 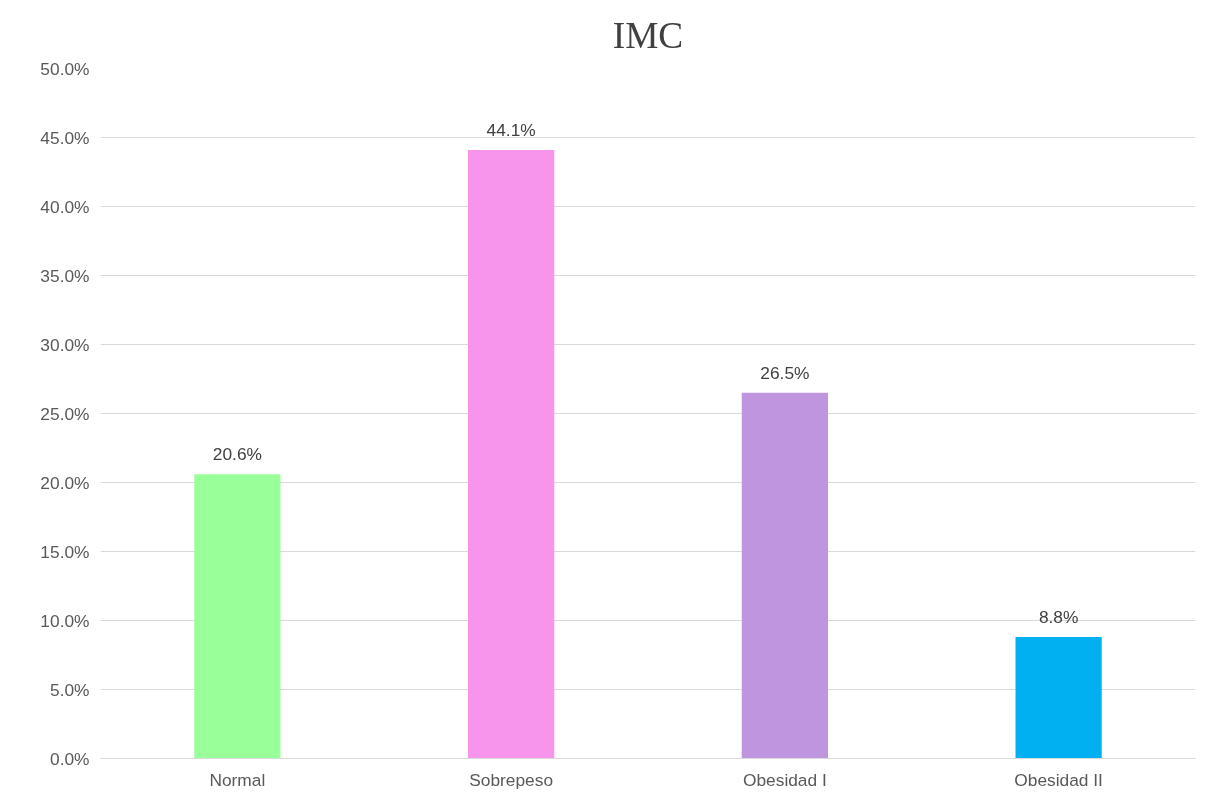 What do you see at coordinates (70, 689) in the screenshot?
I see `y-tick-label: 5.0%` at bounding box center [70, 689].